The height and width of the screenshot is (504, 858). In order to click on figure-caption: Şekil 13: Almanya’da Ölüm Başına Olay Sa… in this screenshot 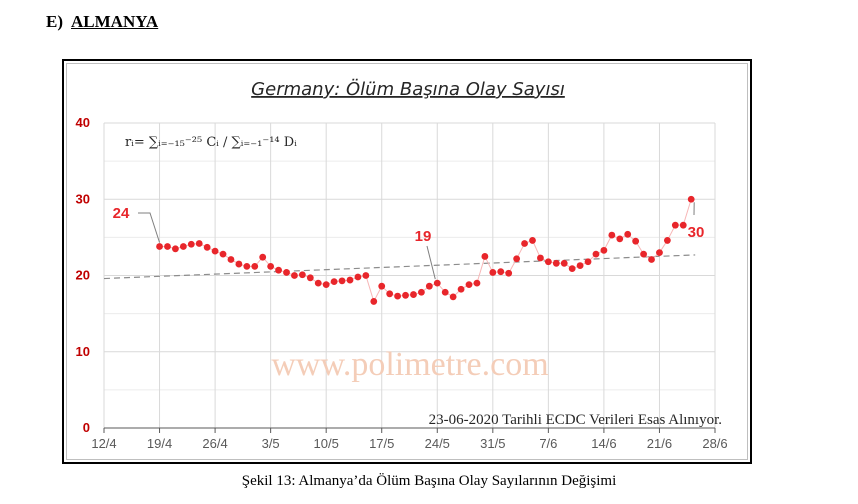, I will do `click(429, 481)`.